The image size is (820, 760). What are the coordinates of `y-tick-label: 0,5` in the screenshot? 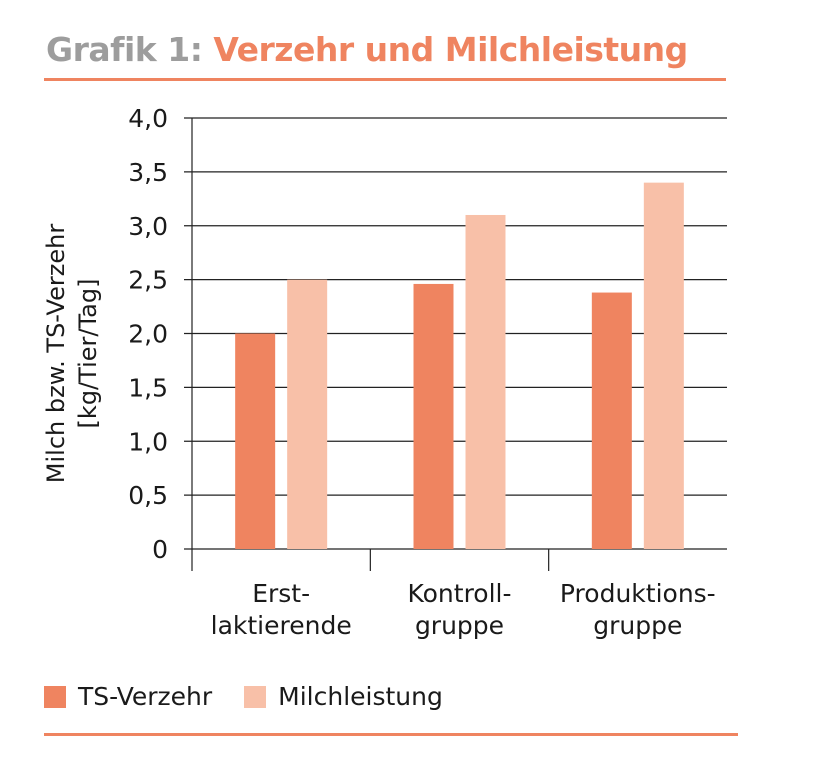 It's located at (148, 495).